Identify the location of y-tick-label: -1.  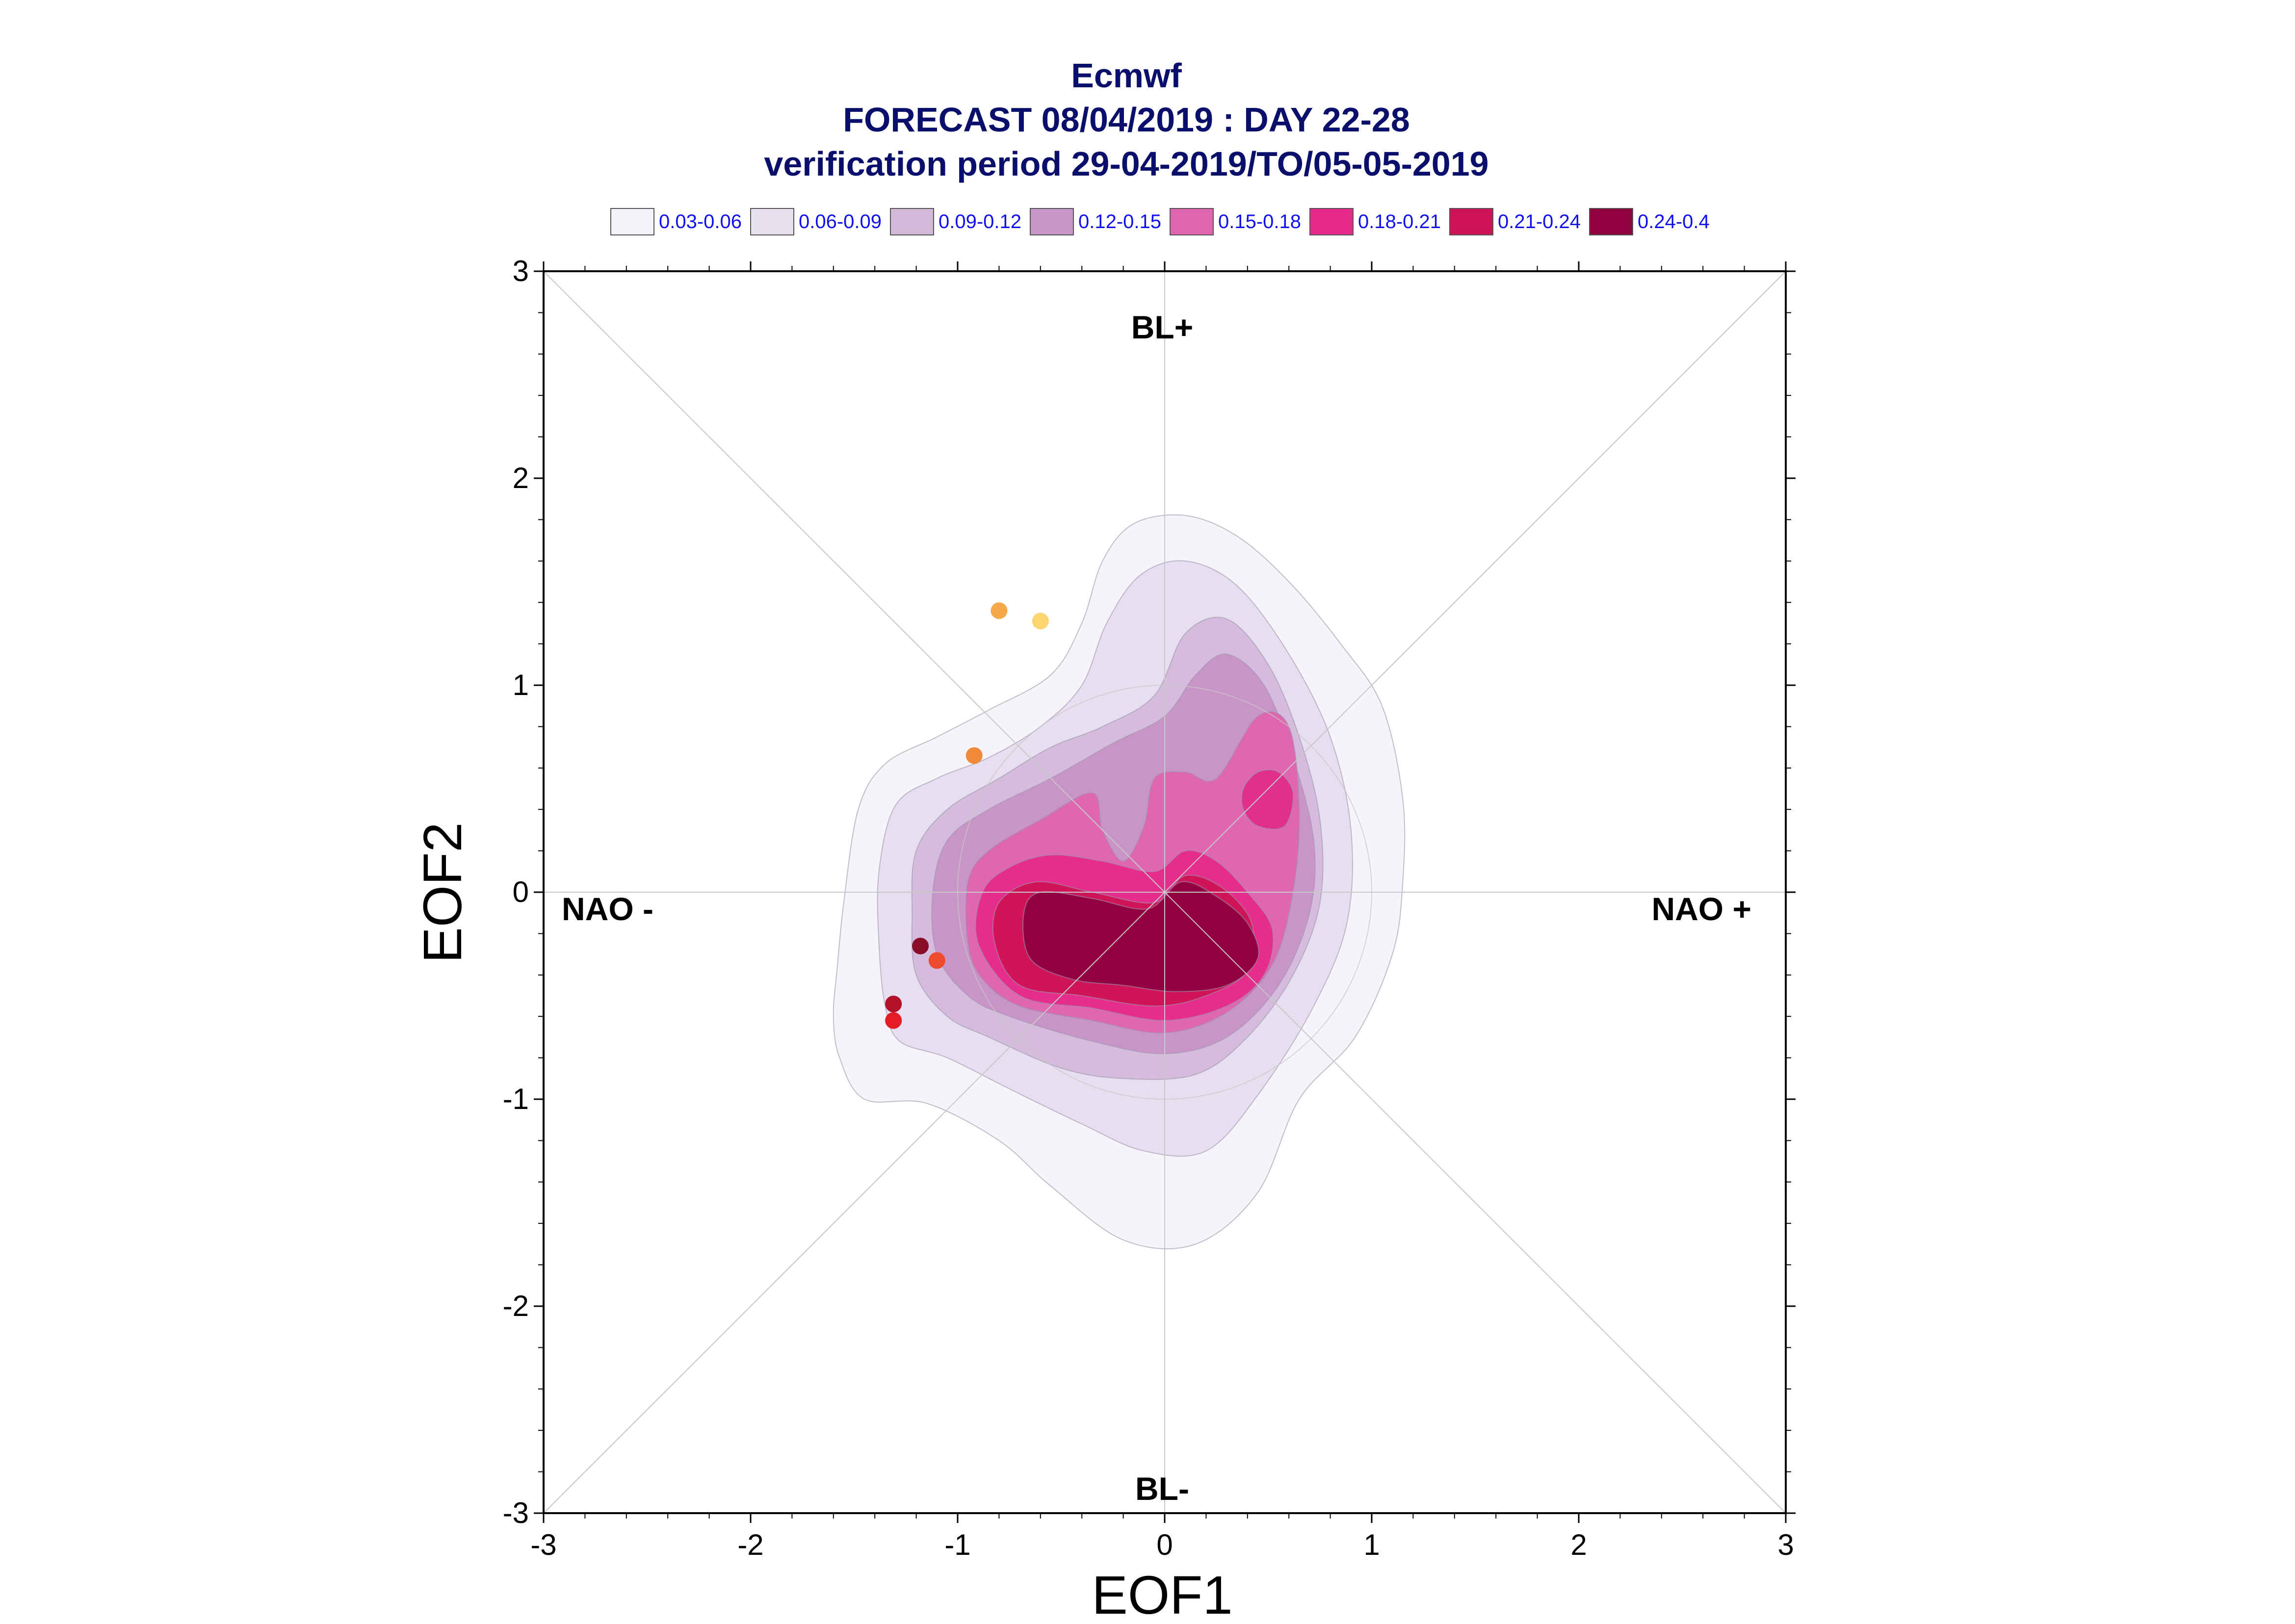
(516, 1099).